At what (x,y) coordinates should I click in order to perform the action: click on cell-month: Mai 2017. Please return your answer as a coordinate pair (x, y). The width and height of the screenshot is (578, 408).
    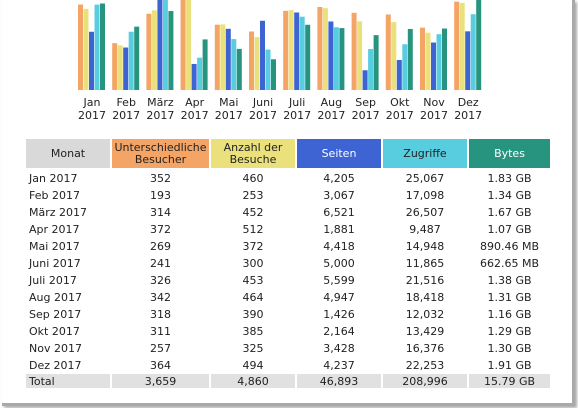
    Looking at the image, I should click on (54, 246).